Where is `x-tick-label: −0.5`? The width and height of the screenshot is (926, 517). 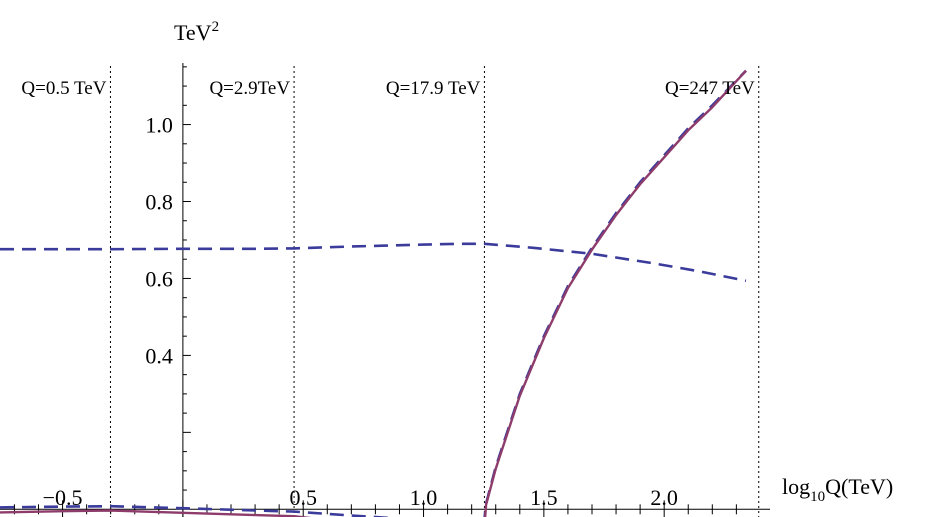
x-tick-label: −0.5 is located at coordinates (63, 497).